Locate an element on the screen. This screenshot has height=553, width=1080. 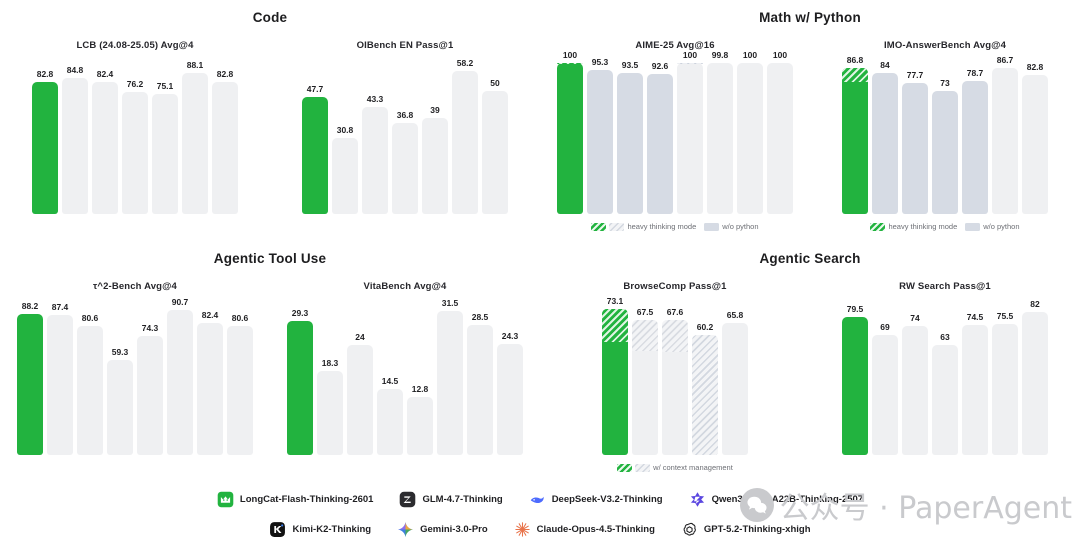
bar-slot: 82 is located at coordinates (1035, 375).